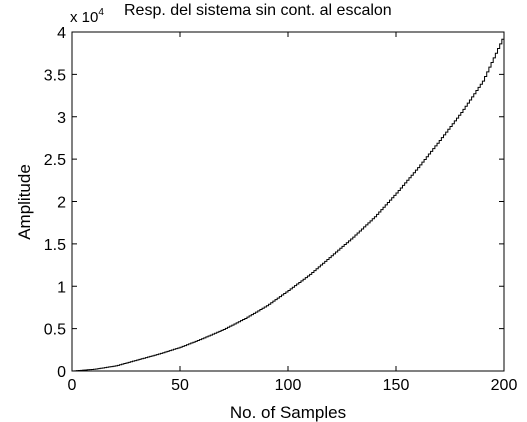 This screenshot has height=422, width=527. I want to click on y-tick-label: 4, so click(61, 33).